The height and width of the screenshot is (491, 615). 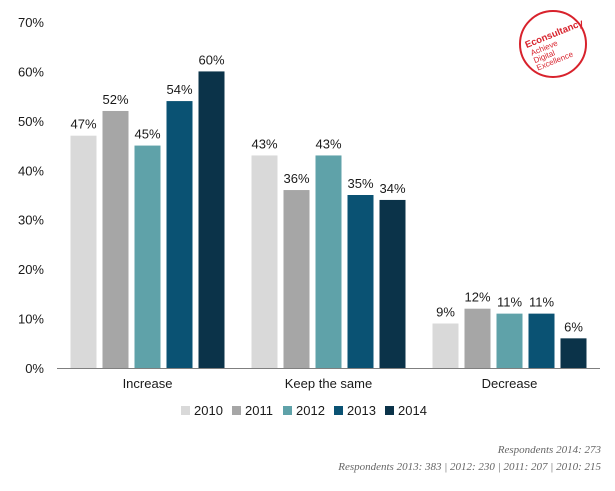 What do you see at coordinates (179, 89) in the screenshot?
I see `data-label: 54%` at bounding box center [179, 89].